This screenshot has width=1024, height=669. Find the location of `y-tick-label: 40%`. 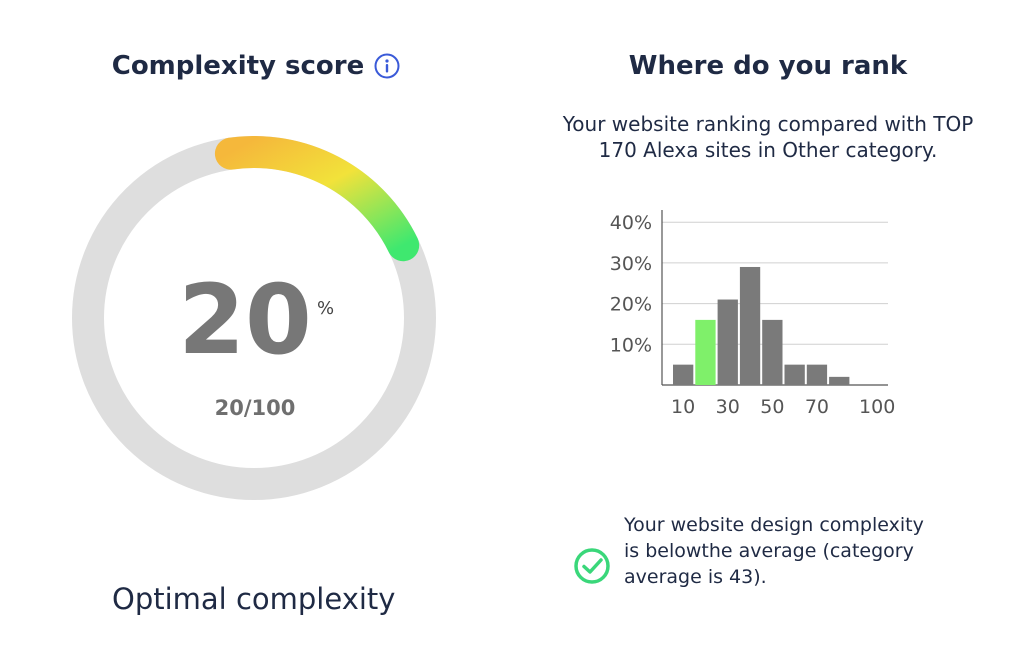

y-tick-label: 40% is located at coordinates (631, 223).